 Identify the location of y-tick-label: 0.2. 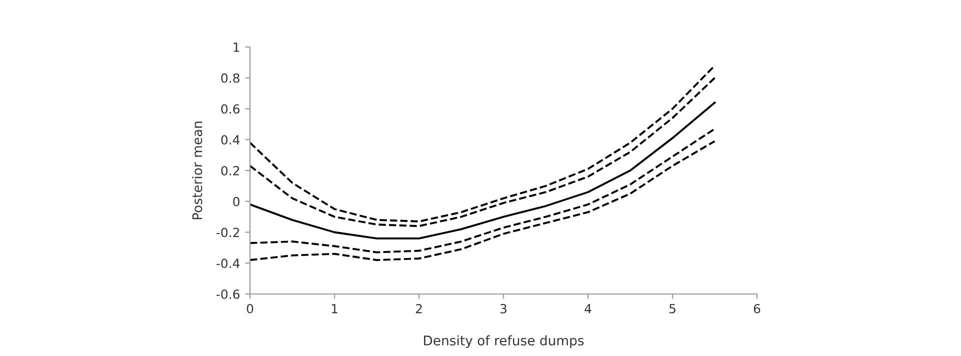
(230, 171).